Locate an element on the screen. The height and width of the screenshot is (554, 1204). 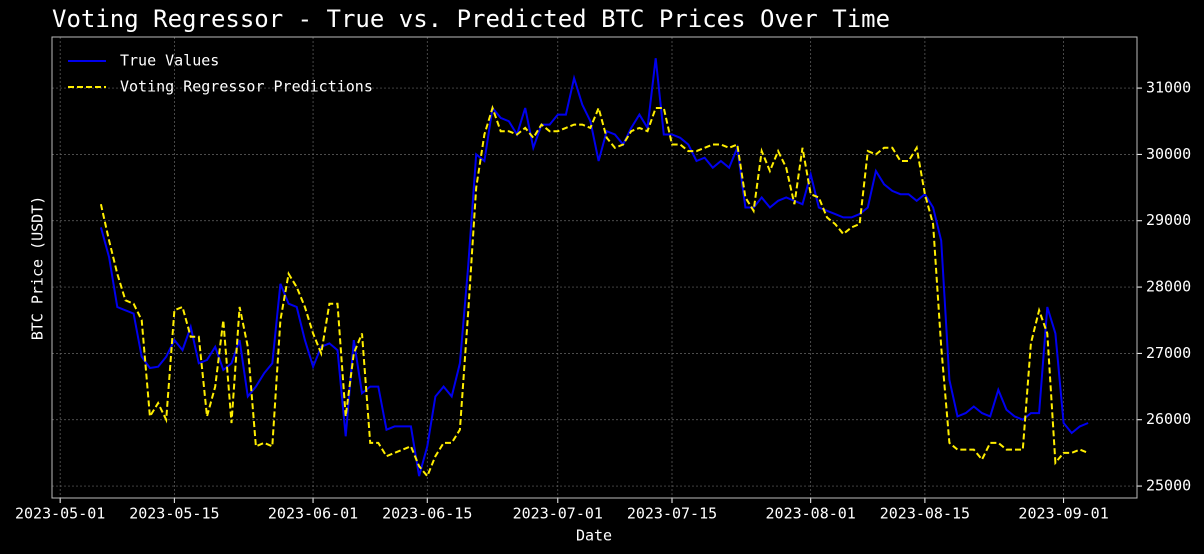
legend: True Values Voting Regressor Predictions is located at coordinates (220, 74).